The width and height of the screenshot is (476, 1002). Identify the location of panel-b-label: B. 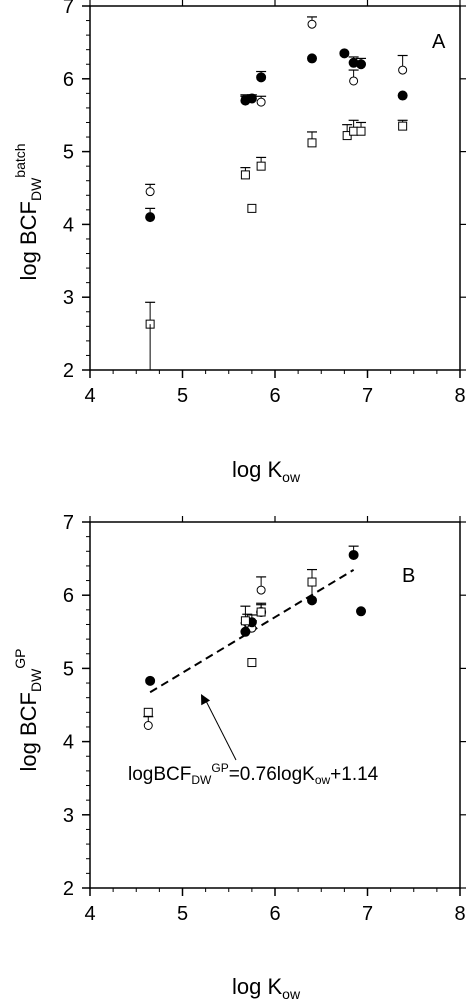
(408, 576).